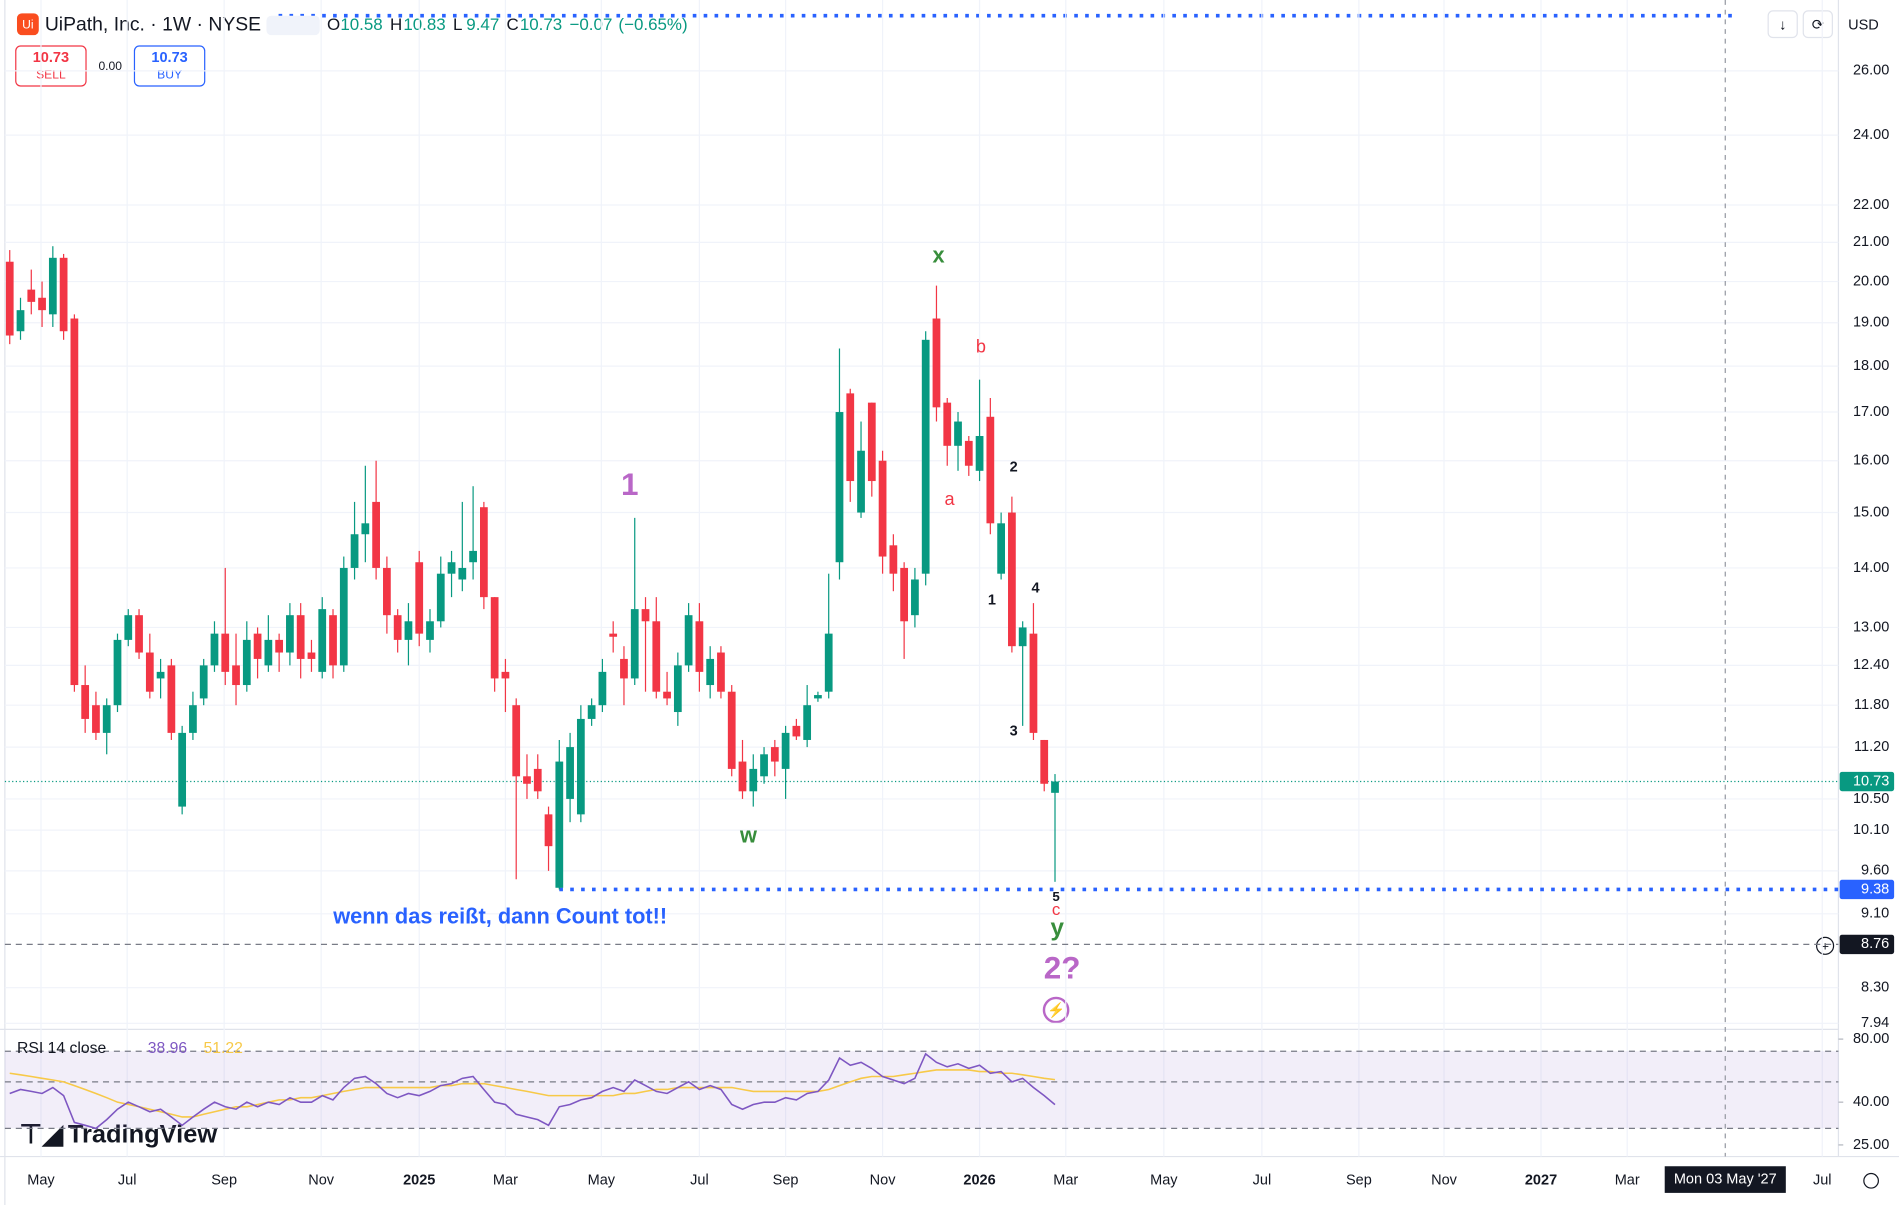 This screenshot has height=1205, width=1899. What do you see at coordinates (1871, 242) in the screenshot?
I see `y-tick-label: 21.00` at bounding box center [1871, 242].